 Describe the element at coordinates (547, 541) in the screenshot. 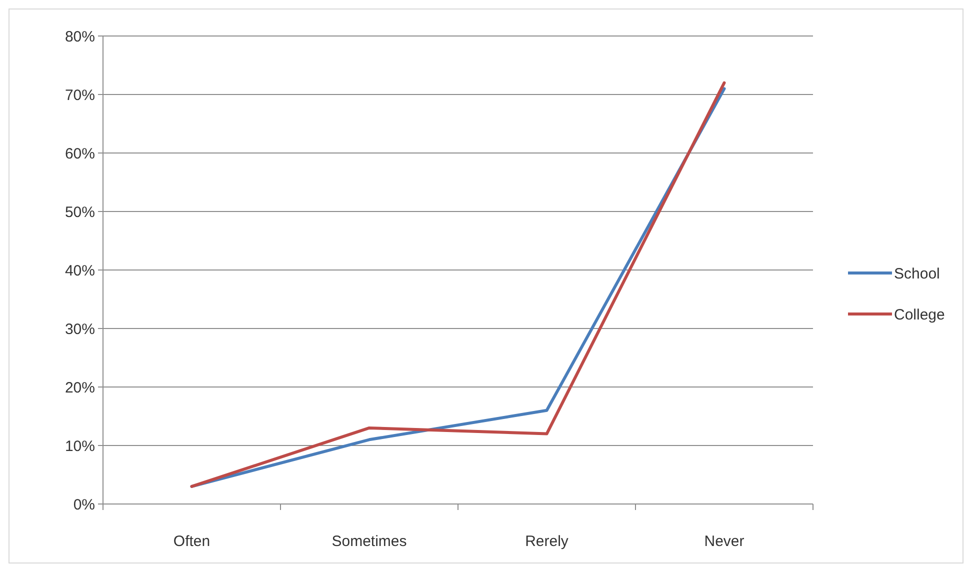

I see `x-tick-label: Rerely` at that location.